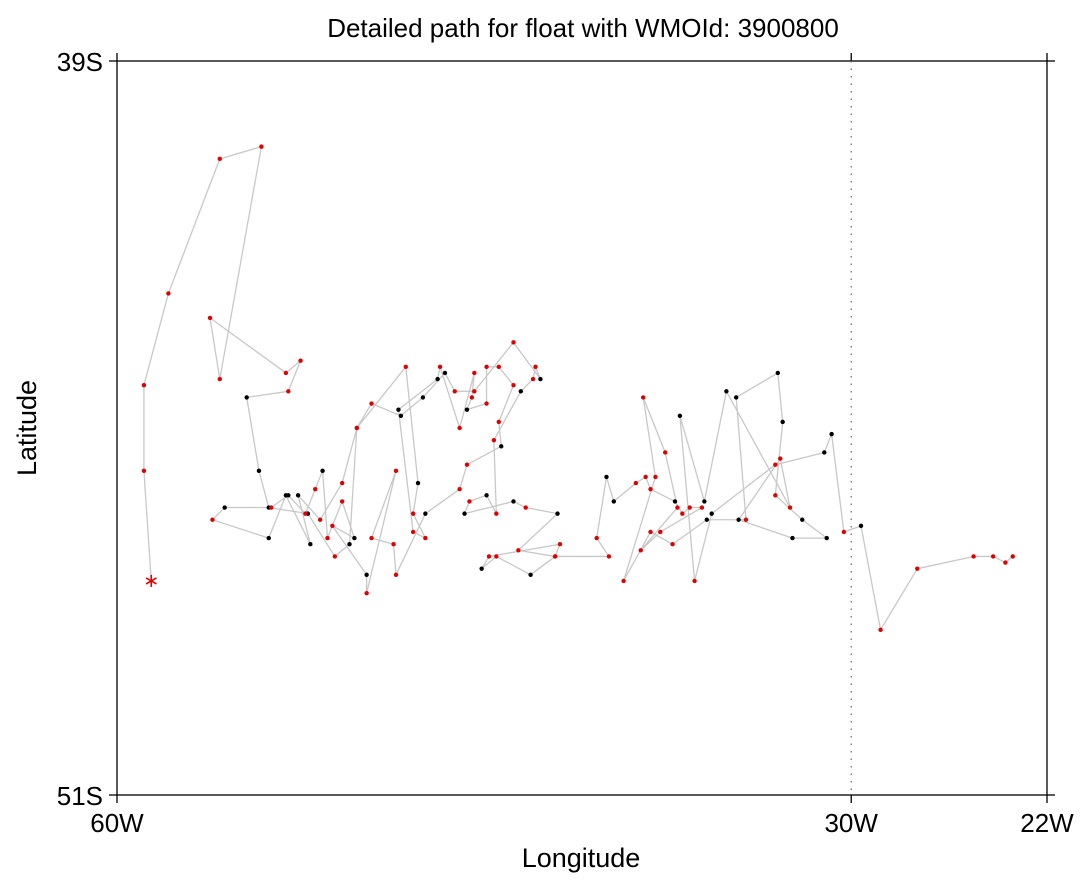 The width and height of the screenshot is (1085, 881). Describe the element at coordinates (1047, 823) in the screenshot. I see `x-tick-label: 22W` at that location.